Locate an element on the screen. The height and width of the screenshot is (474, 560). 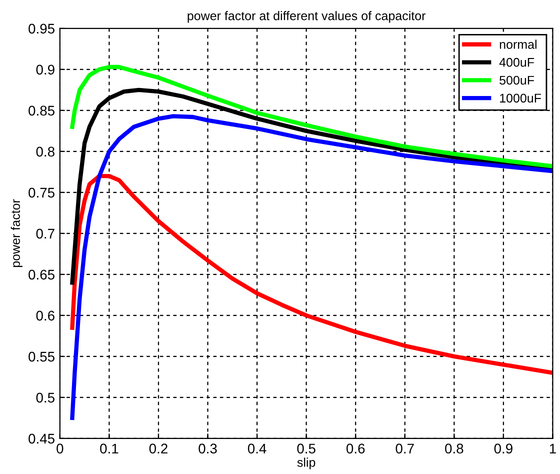
y-axis-title: power factor is located at coordinates (16, 233).